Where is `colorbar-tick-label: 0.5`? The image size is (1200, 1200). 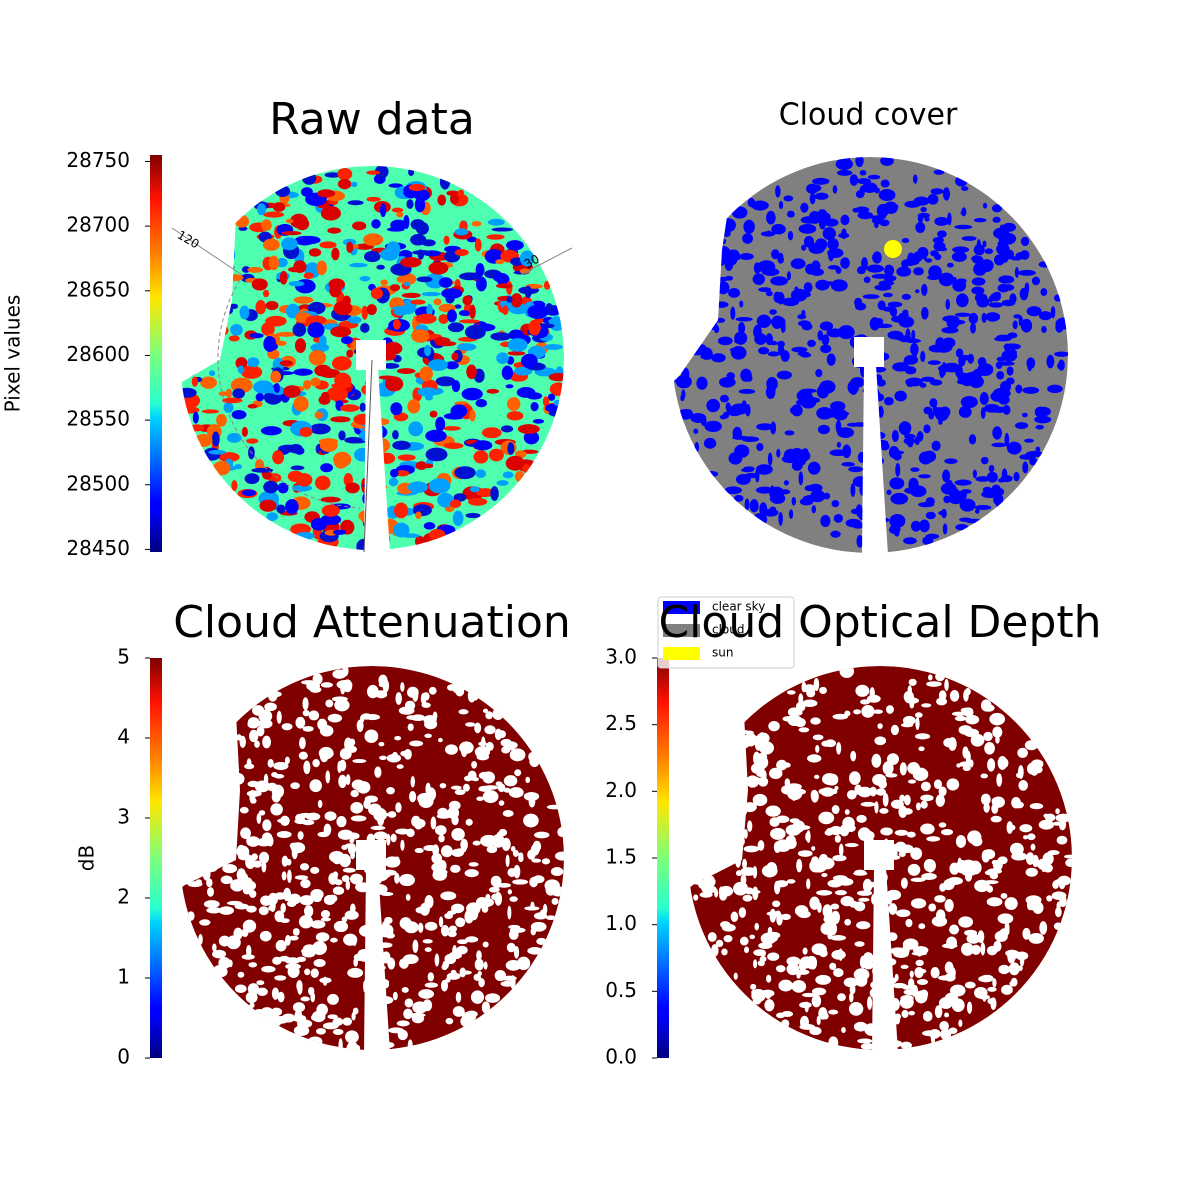
colorbar-tick-label: 0.5 is located at coordinates (621, 990).